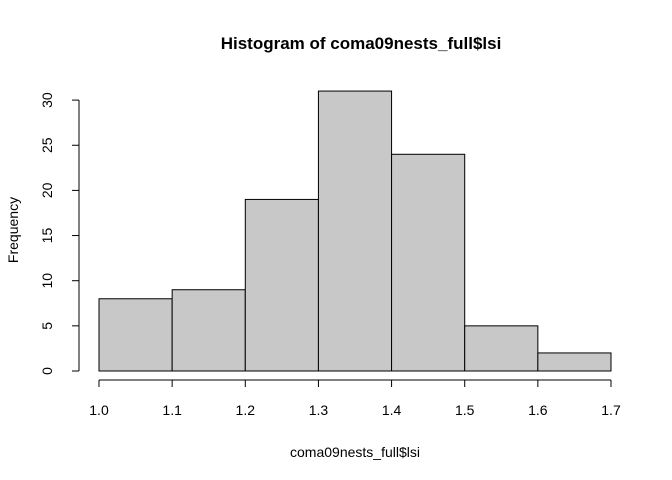 The image size is (672, 480). What do you see at coordinates (47, 371) in the screenshot?
I see `y-tick-label: 0` at bounding box center [47, 371].